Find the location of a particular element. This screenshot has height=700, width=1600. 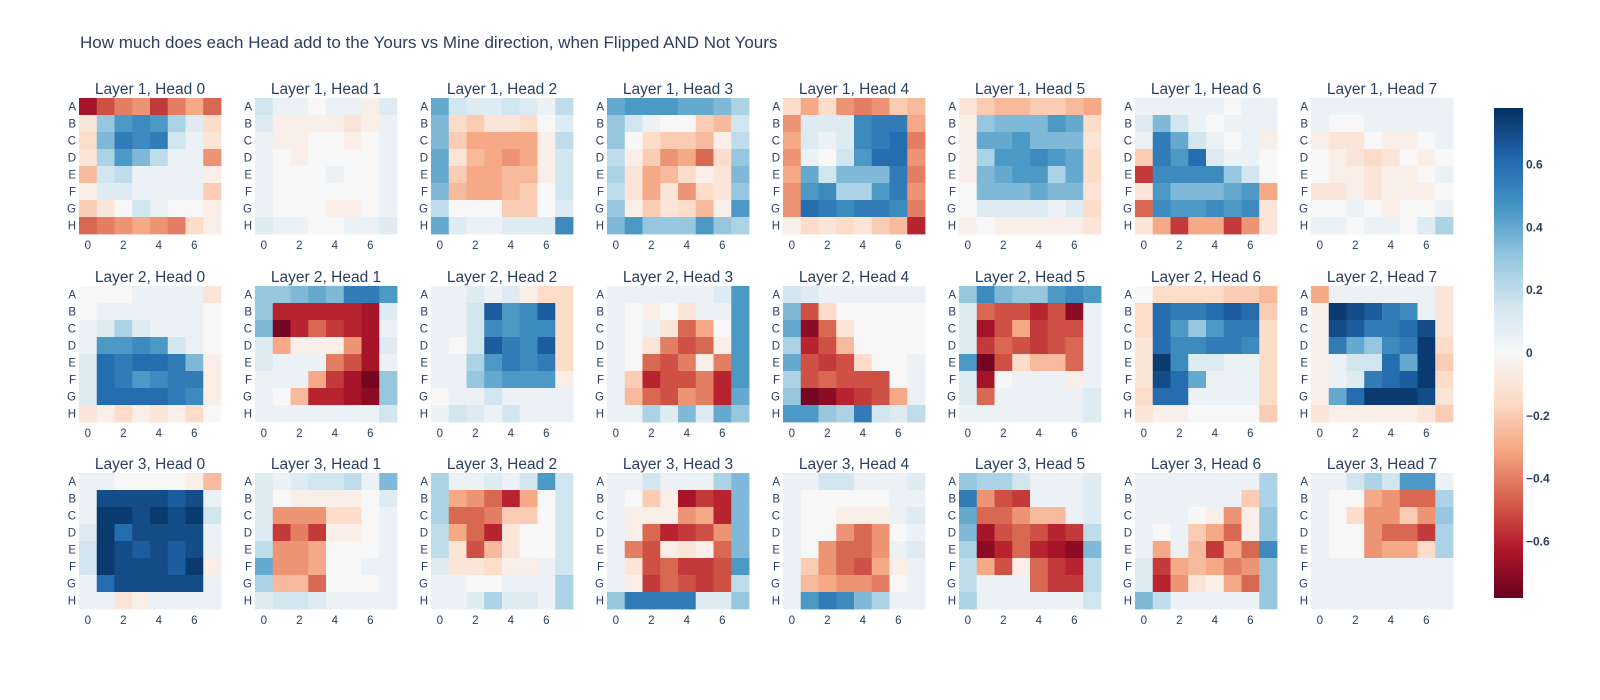

x-tick-label: 6 is located at coordinates (1426, 246).